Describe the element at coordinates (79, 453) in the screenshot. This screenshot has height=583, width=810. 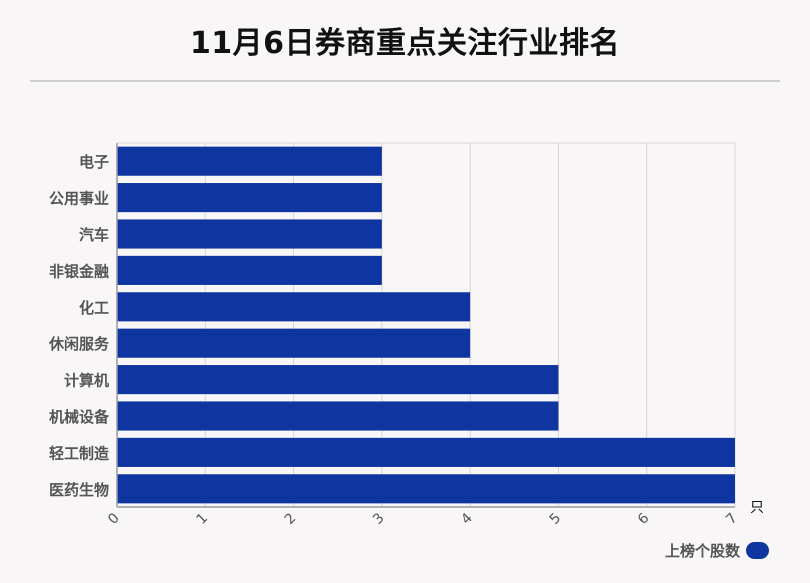
I see `category-label: 轻工制造` at that location.